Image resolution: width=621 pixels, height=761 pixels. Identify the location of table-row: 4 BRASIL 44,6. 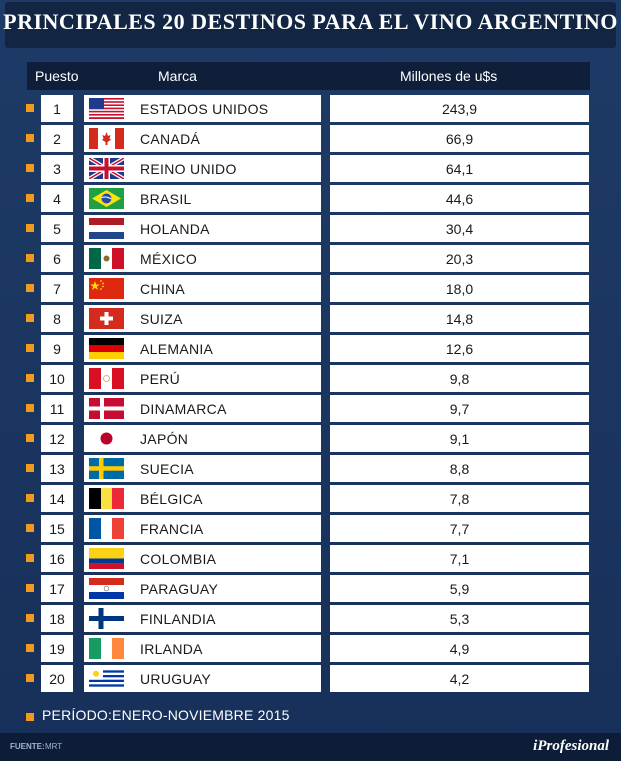
(310, 198).